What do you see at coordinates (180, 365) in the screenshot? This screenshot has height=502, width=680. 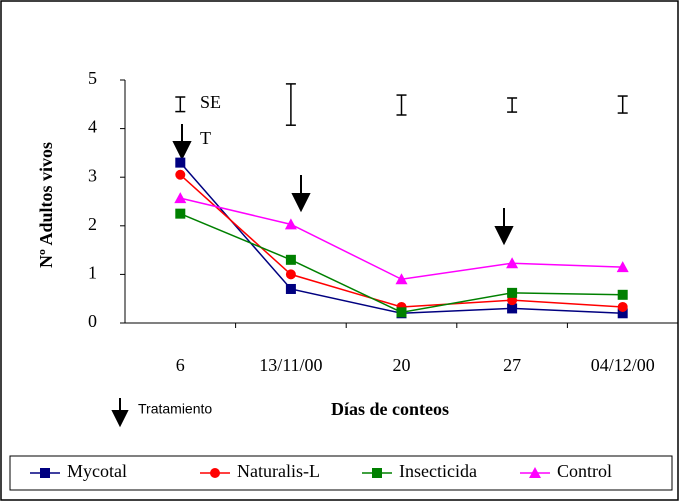 I see `x-tick-label: 6` at bounding box center [180, 365].